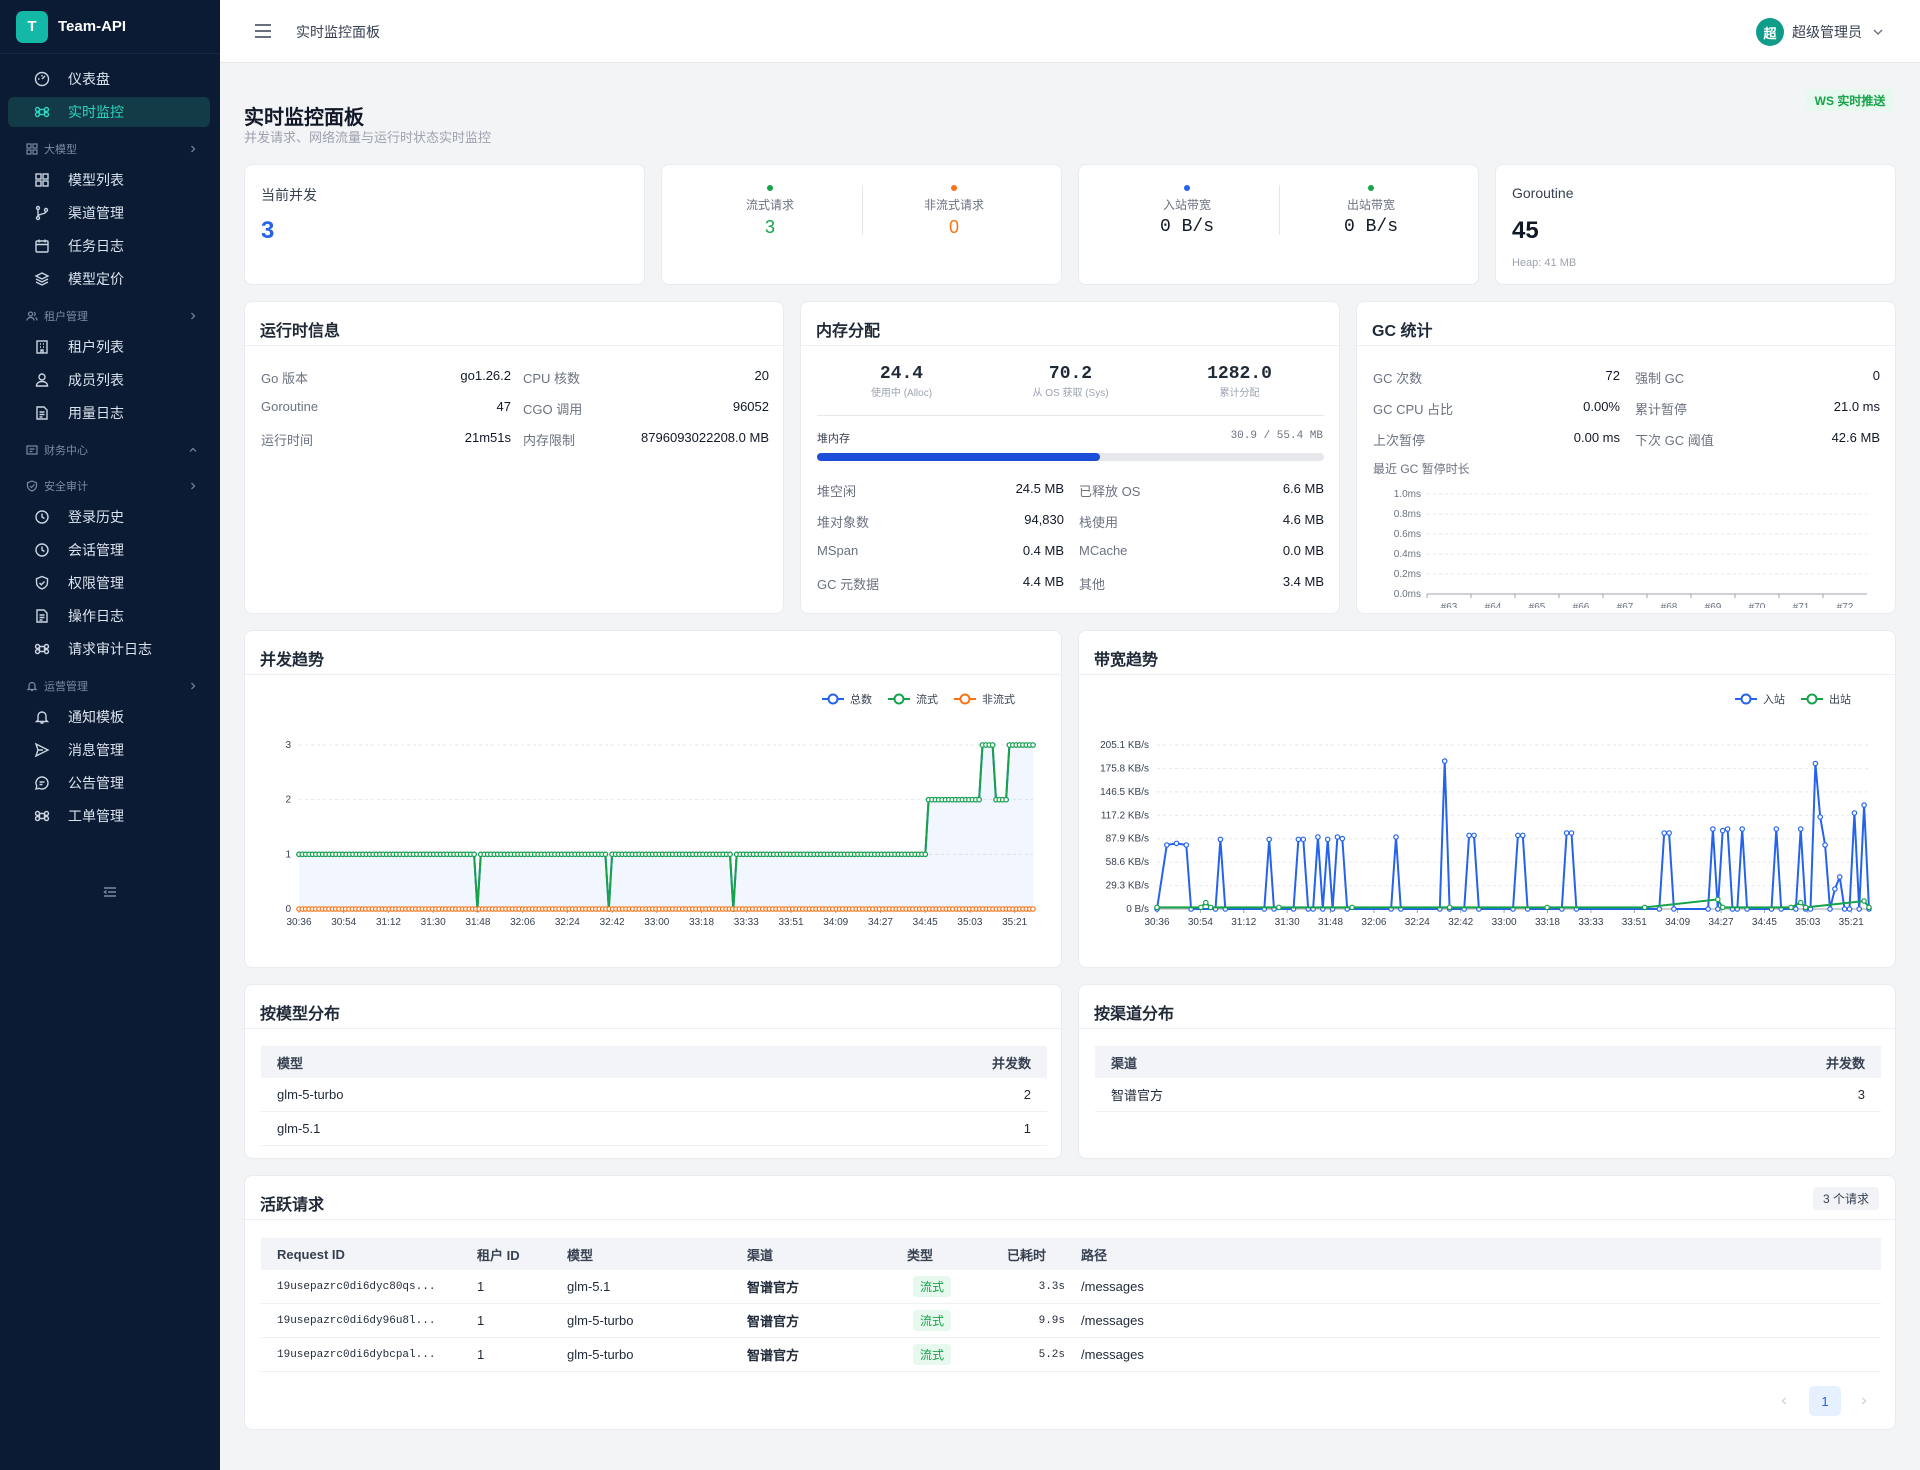 The height and width of the screenshot is (1470, 1920). I want to click on sidebar-item-permission-management: 权限管理, so click(109, 583).